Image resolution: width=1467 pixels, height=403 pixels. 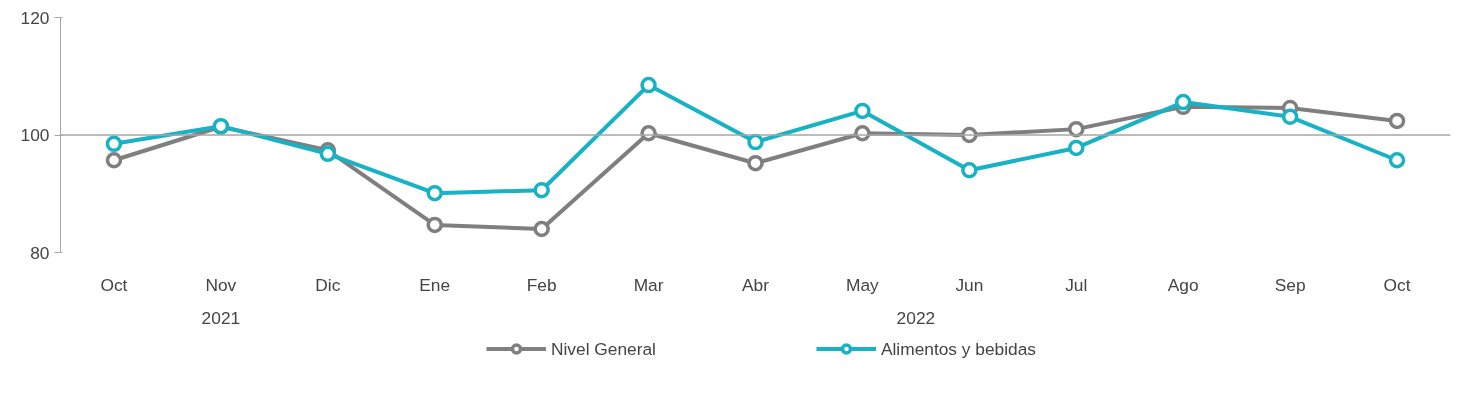 I want to click on x-tick-label: Jul, so click(x=1076, y=284).